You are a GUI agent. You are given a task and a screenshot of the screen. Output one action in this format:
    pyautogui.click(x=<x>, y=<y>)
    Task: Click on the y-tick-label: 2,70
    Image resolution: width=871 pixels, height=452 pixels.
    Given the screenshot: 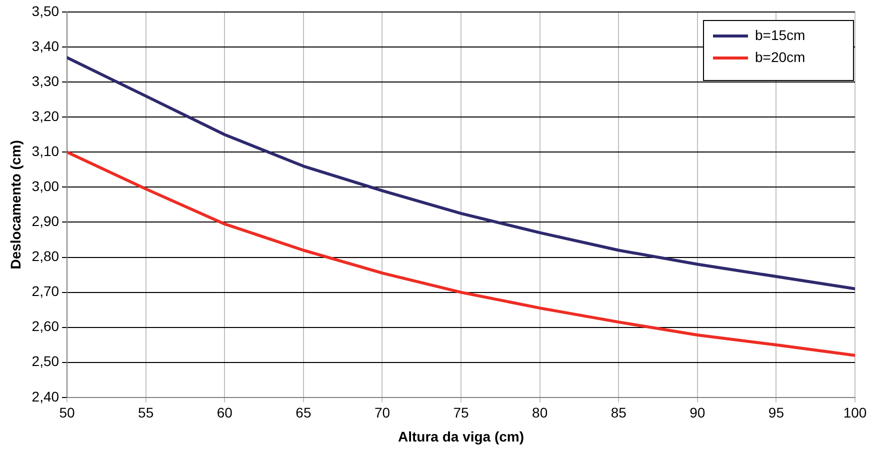 What is the action you would take?
    pyautogui.click(x=46, y=291)
    